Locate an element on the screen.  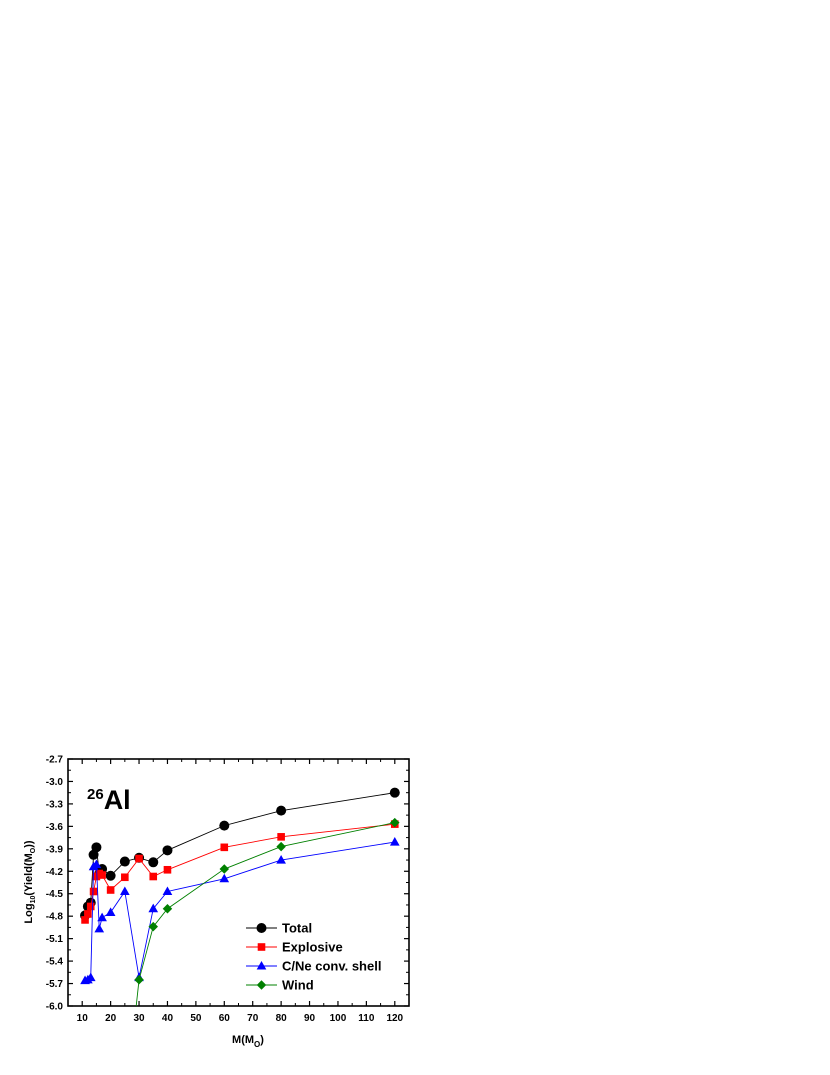
x-tick-label: 50 is located at coordinates (196, 1018).